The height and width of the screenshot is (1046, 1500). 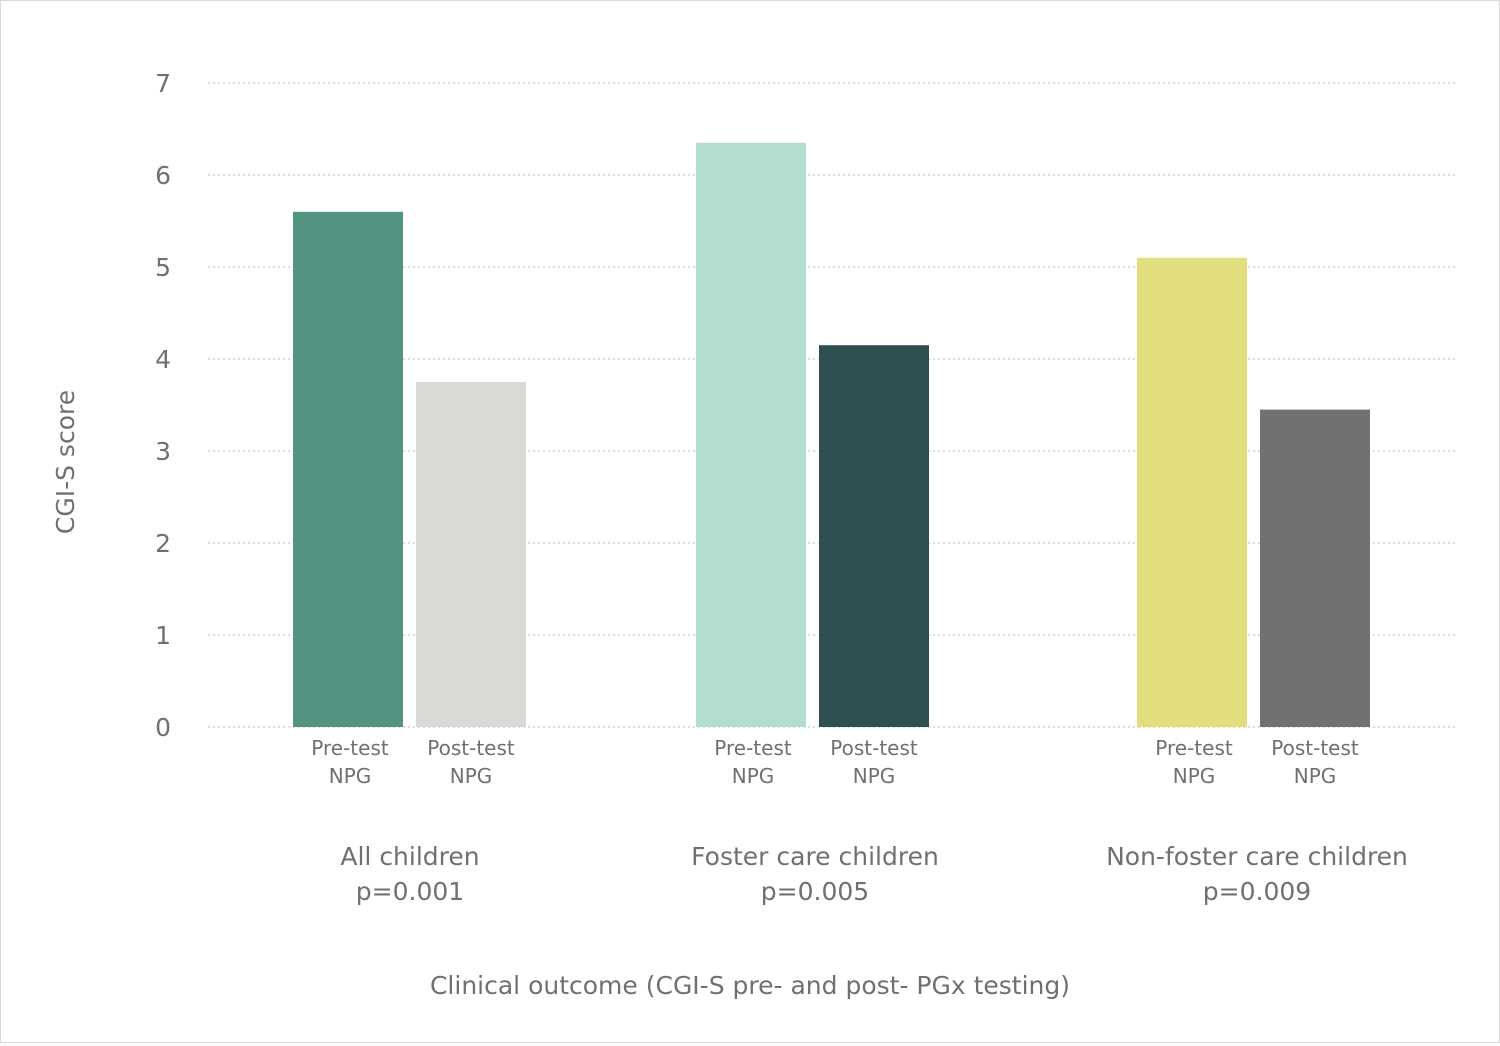 I want to click on y-tick-label: 0, so click(x=163, y=727).